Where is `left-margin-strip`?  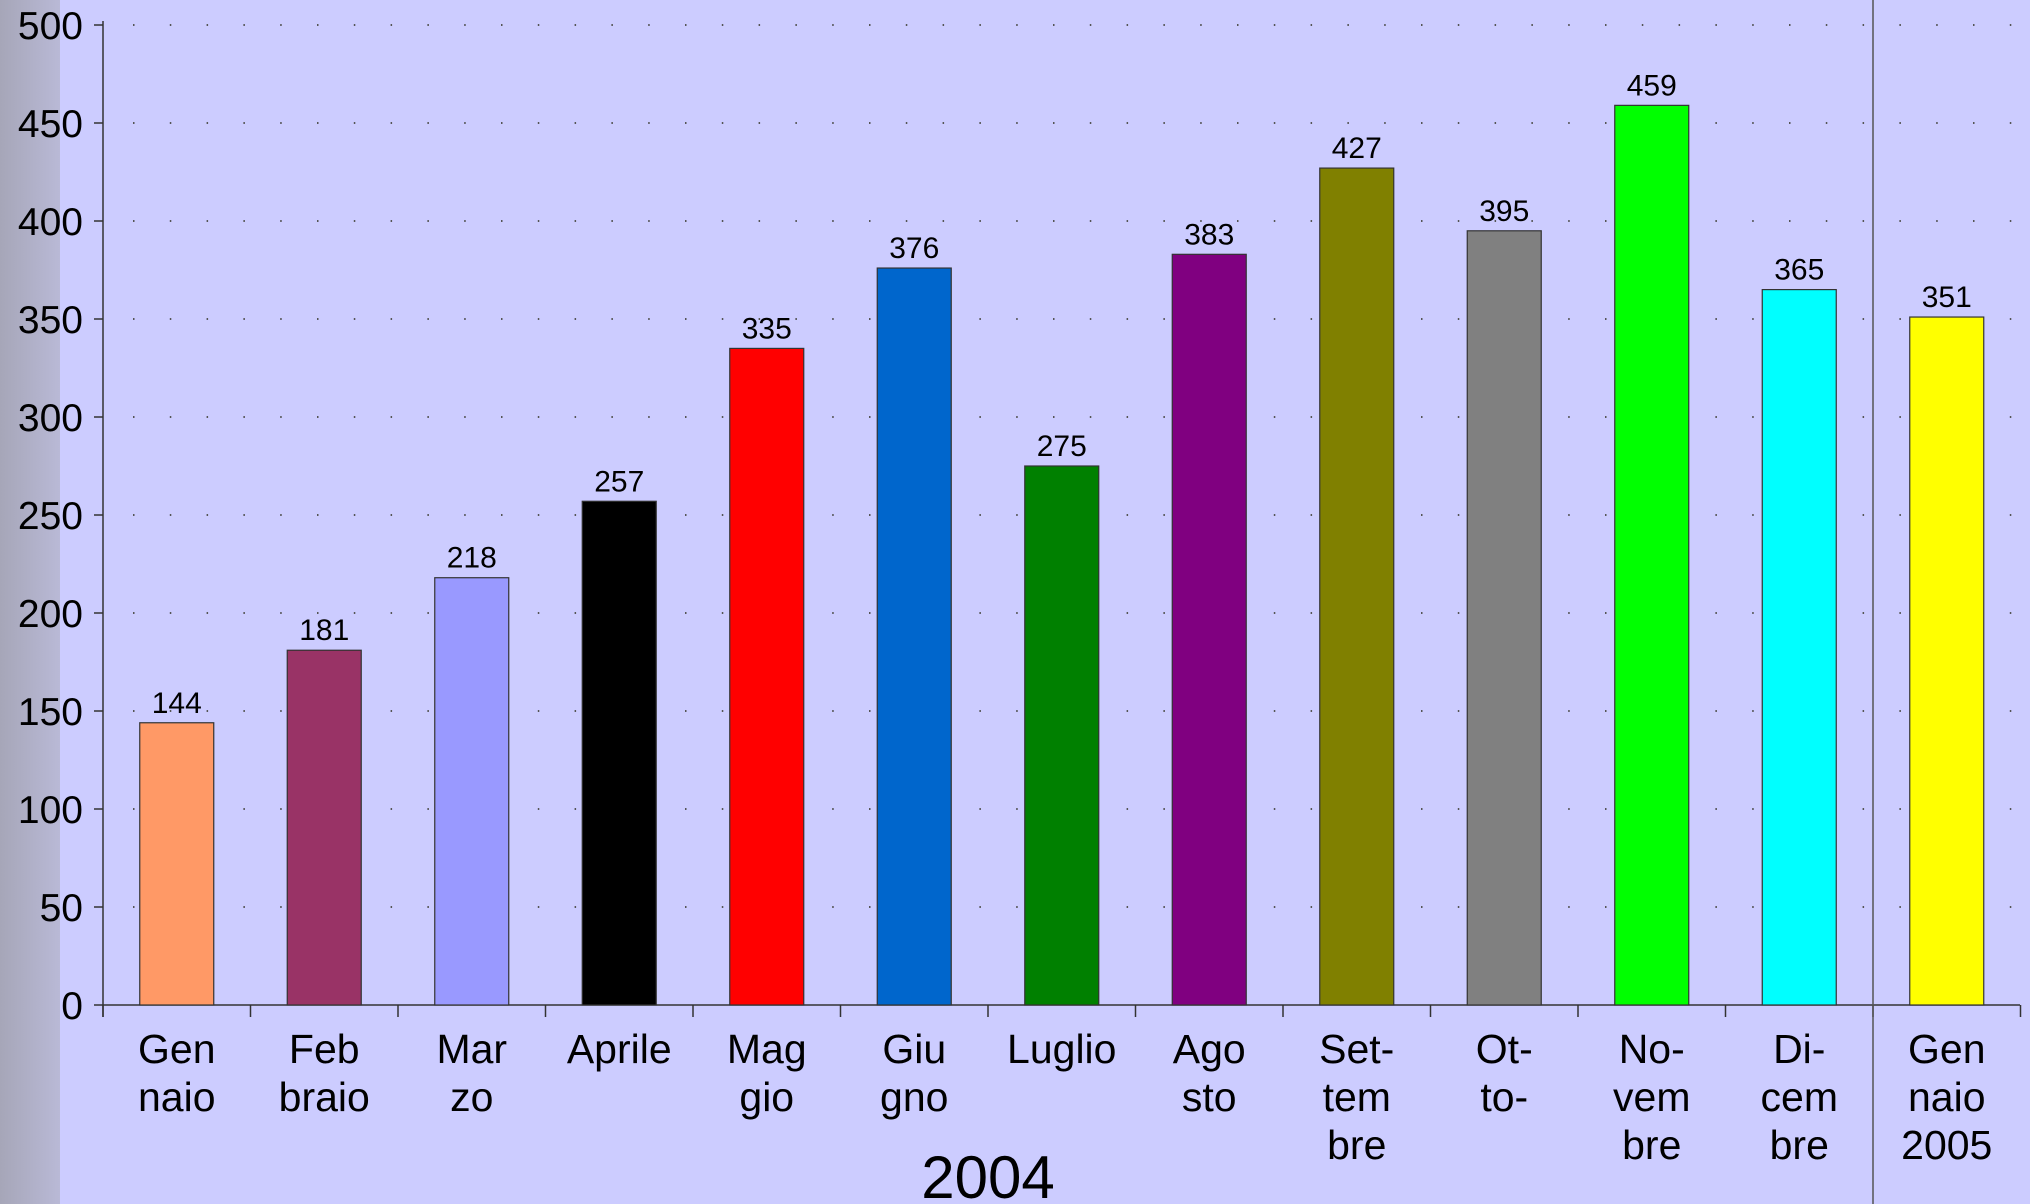 left-margin-strip is located at coordinates (30, 602).